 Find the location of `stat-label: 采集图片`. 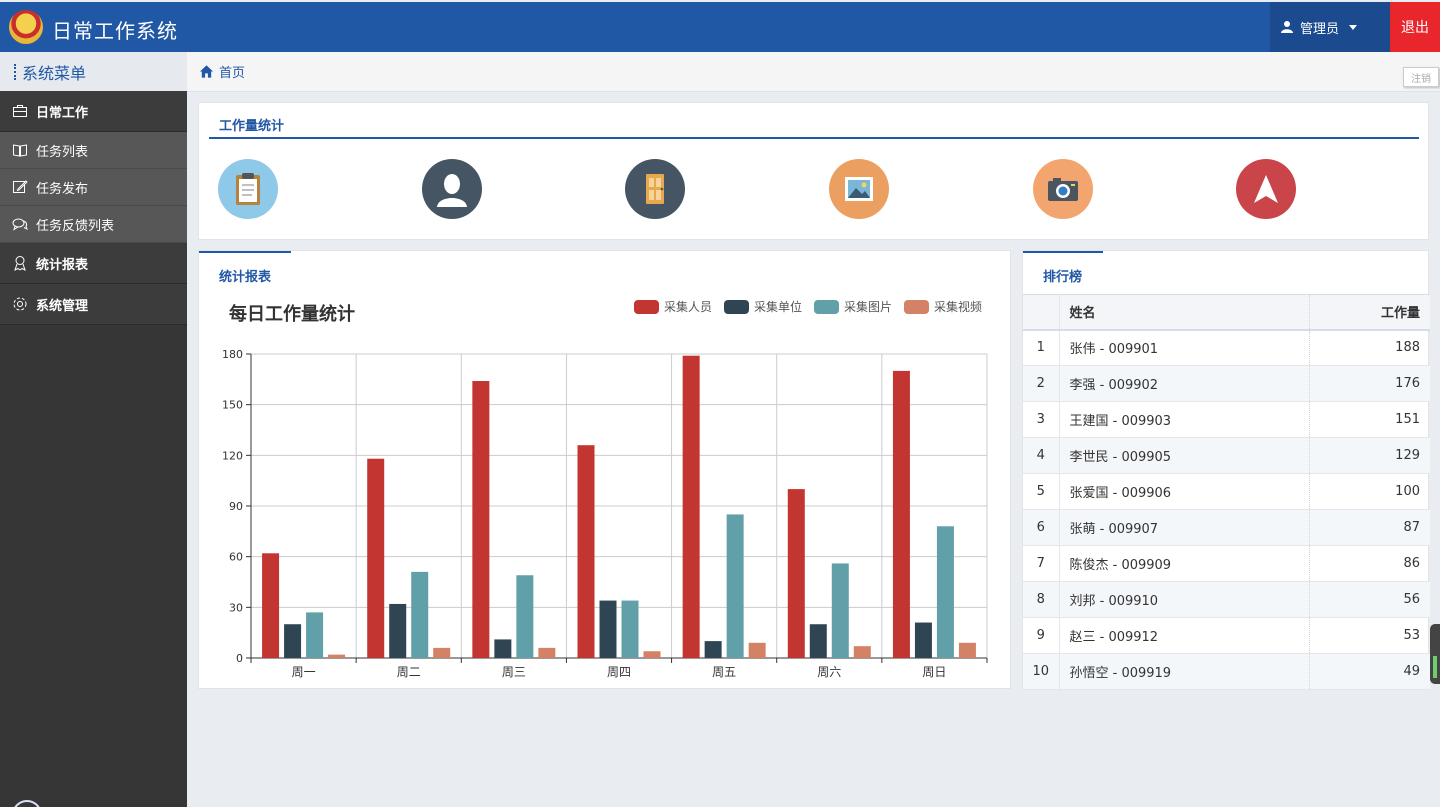

stat-label: 采集图片 is located at coordinates (974, 211).